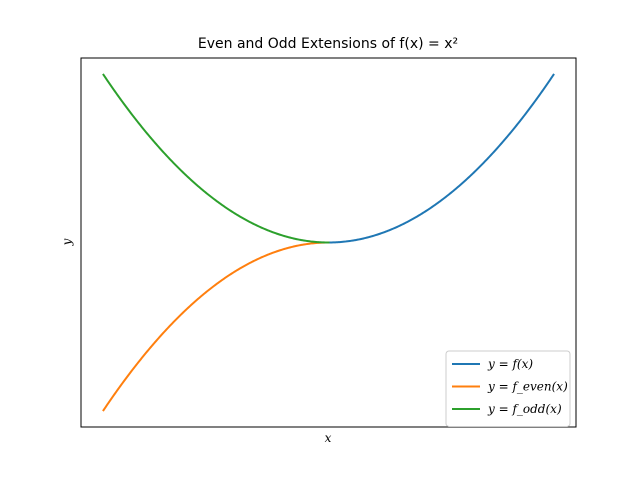 The image size is (640, 480). Describe the element at coordinates (216, 326) in the screenshot. I see `series-line-y-f-even-x` at that location.